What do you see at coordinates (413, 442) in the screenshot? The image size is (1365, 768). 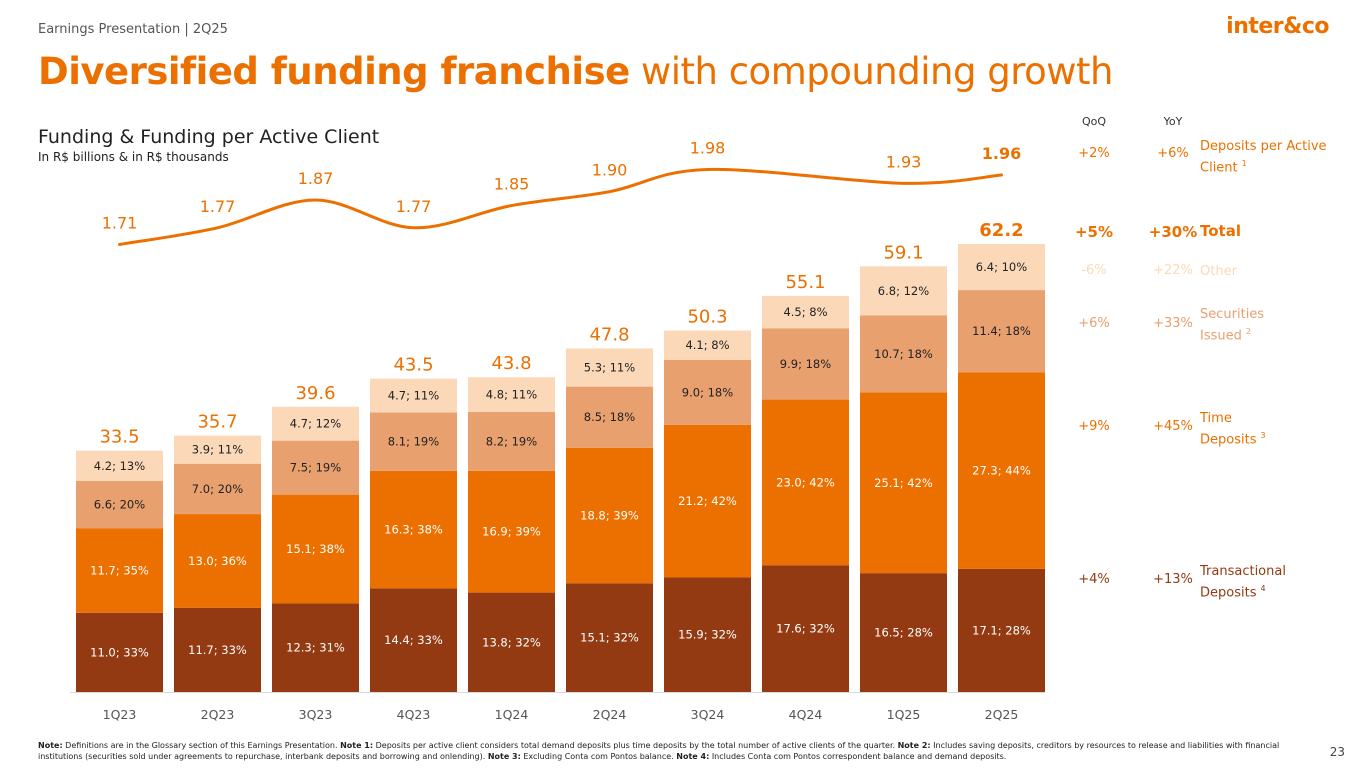 I see `segment-label: 8.1; 19%` at bounding box center [413, 442].